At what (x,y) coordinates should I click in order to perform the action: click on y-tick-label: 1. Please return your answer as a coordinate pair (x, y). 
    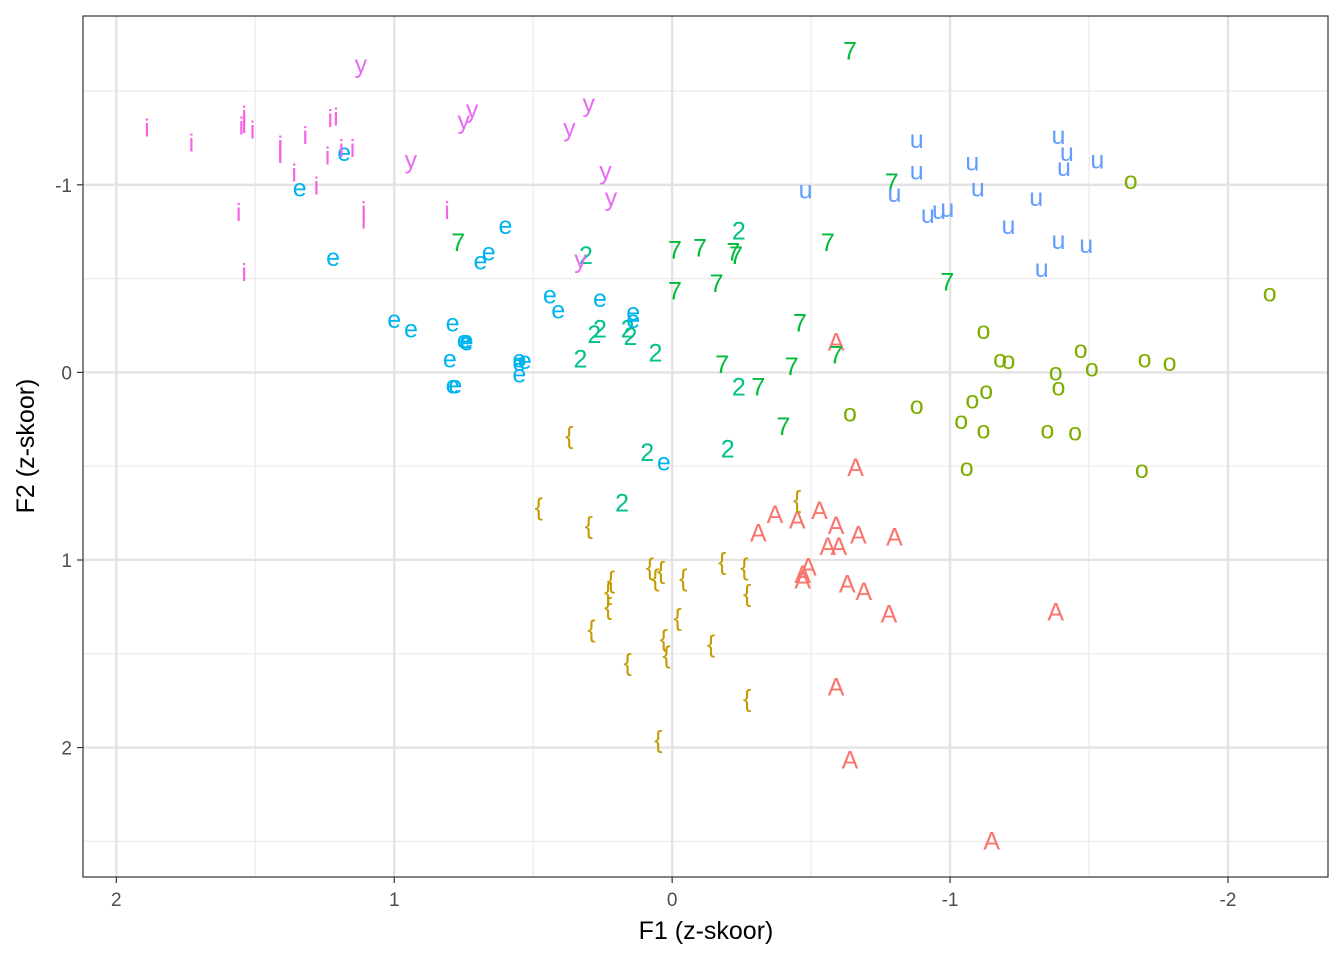
    Looking at the image, I should click on (66, 561).